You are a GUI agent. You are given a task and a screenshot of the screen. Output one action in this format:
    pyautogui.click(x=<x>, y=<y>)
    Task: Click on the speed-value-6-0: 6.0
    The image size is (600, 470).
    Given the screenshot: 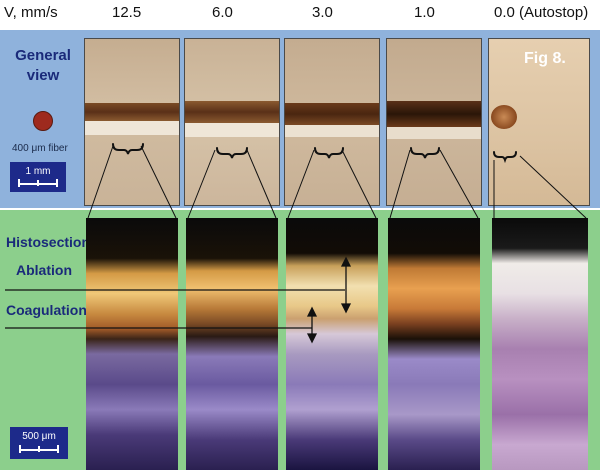 What is the action you would take?
    pyautogui.click(x=222, y=12)
    